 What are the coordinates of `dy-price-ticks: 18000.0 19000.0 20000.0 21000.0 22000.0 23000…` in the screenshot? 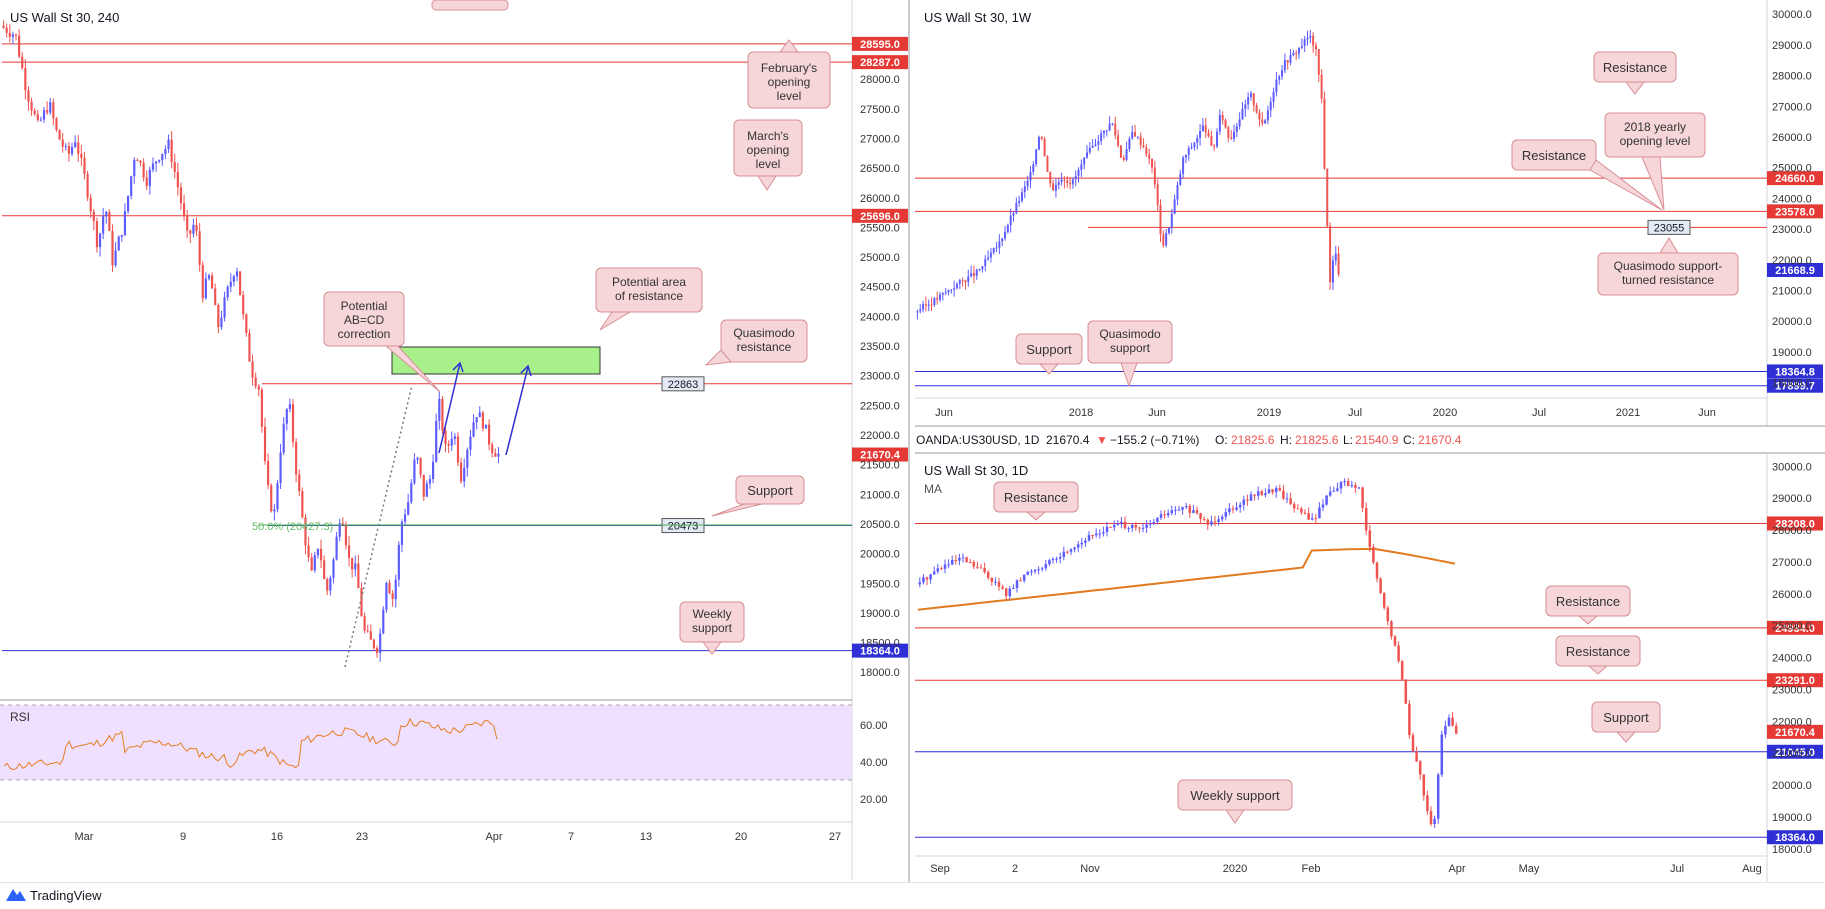 It's located at (1792, 658).